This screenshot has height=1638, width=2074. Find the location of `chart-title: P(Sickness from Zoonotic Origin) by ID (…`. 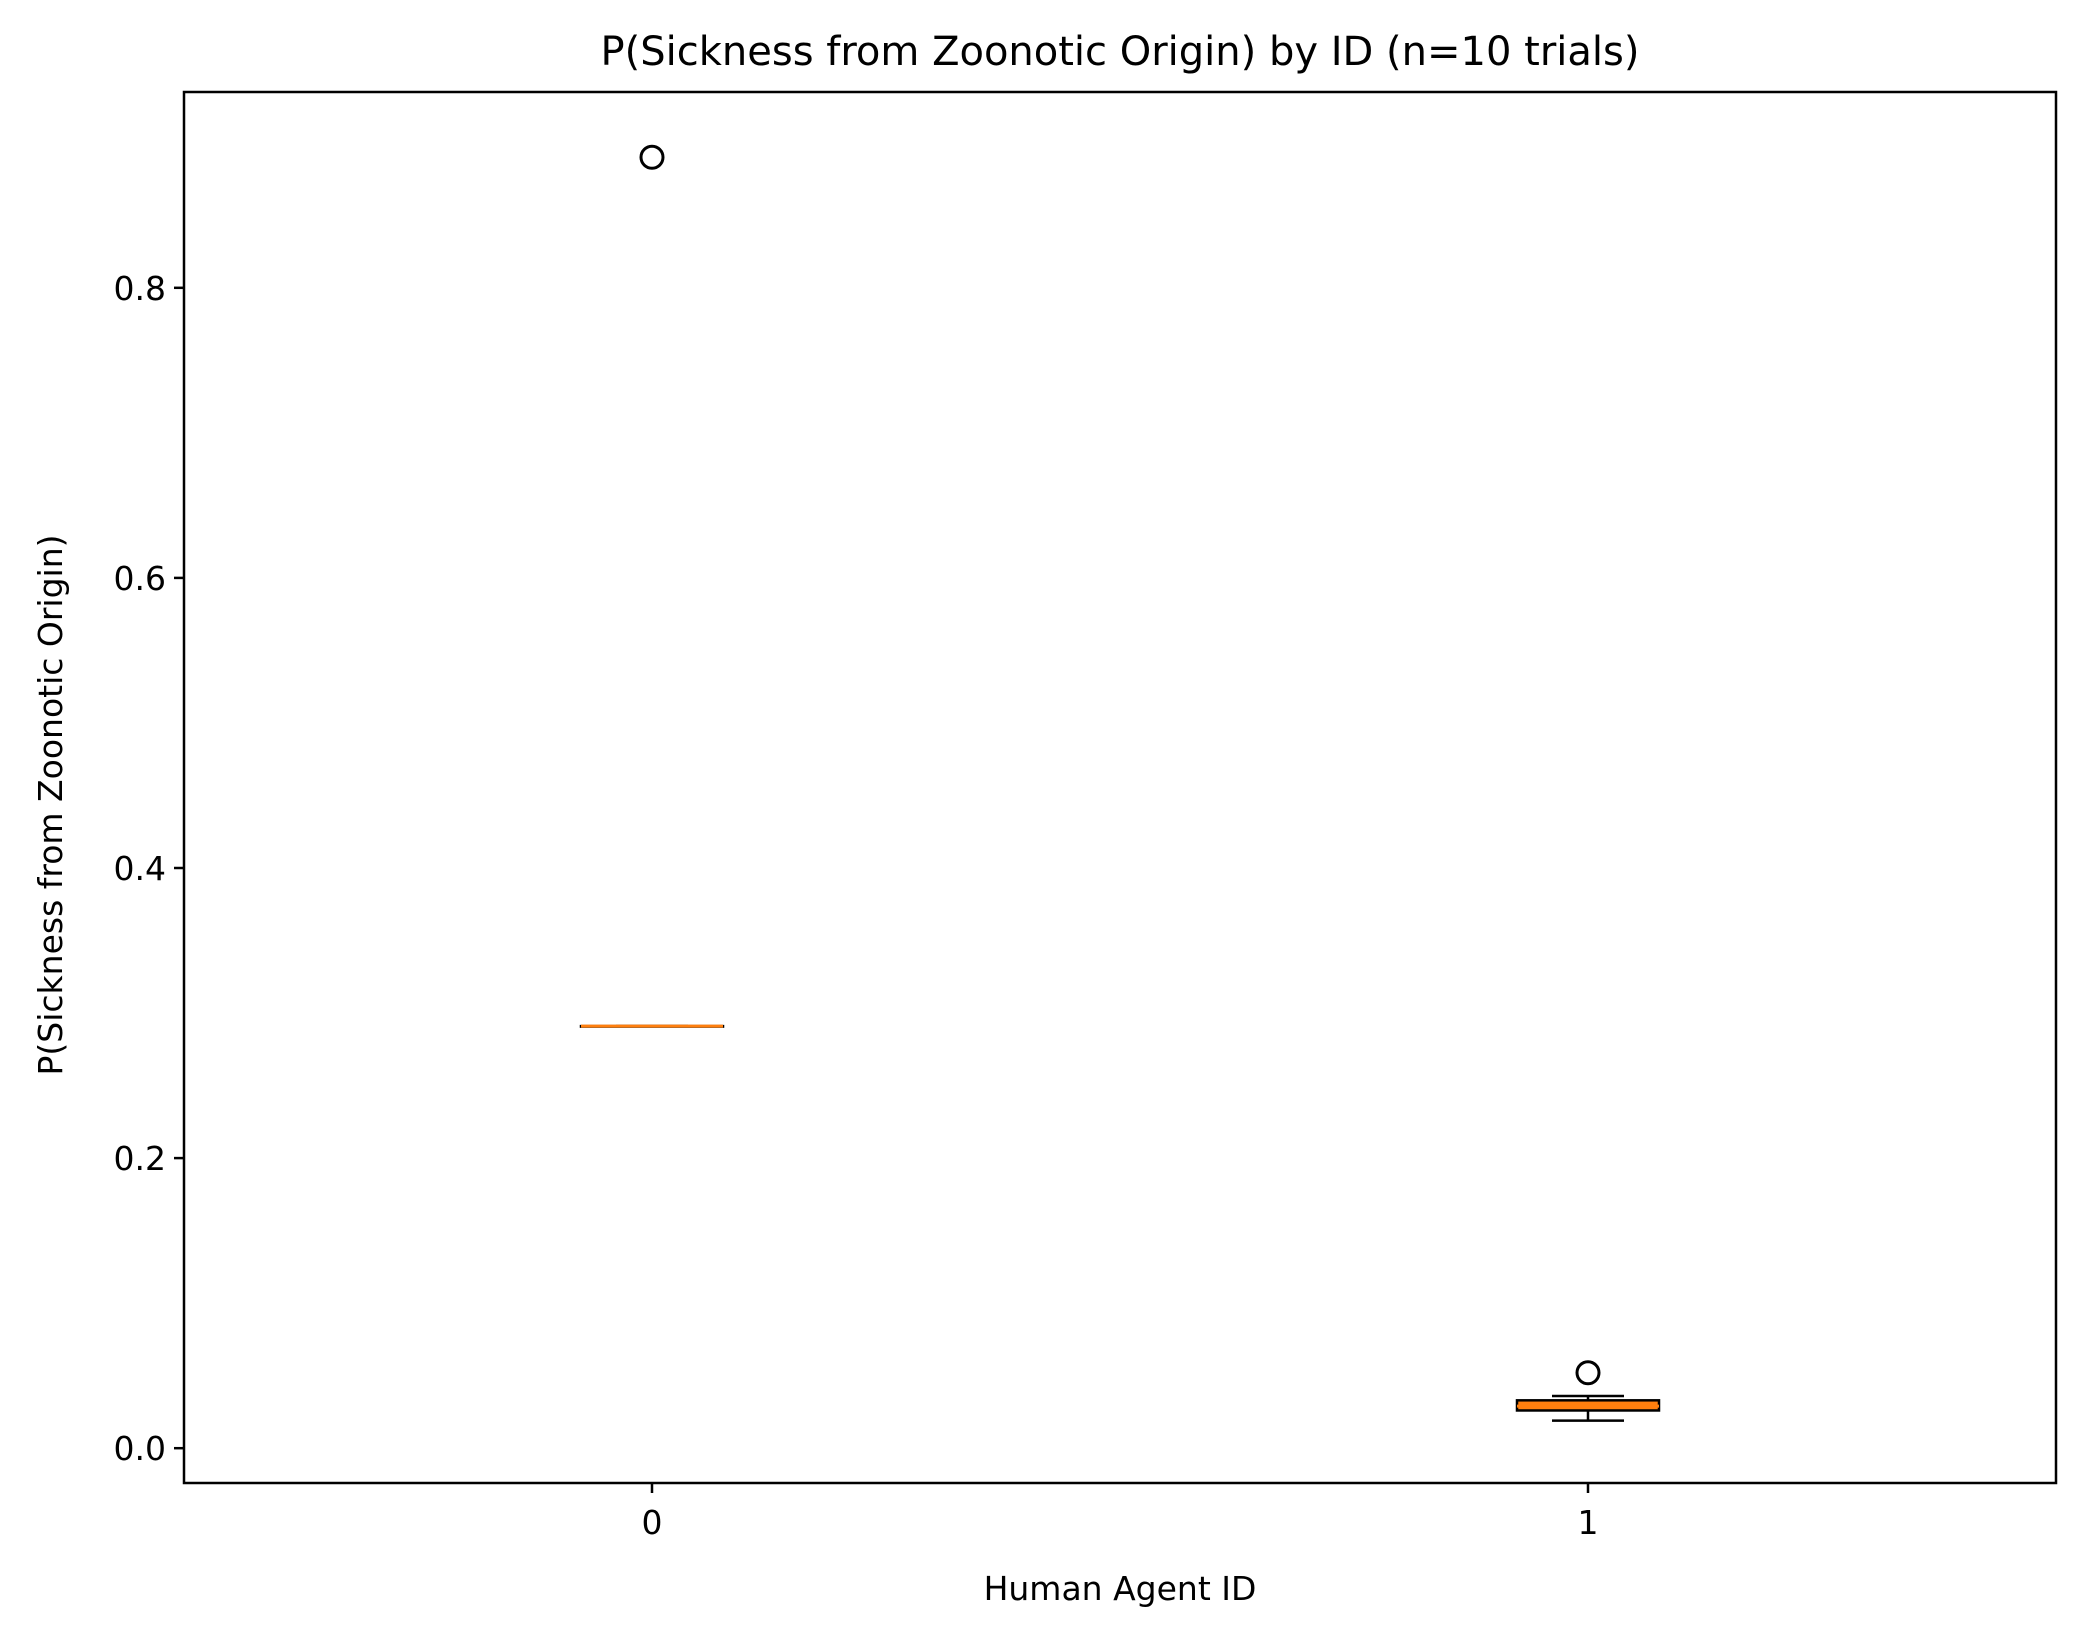

chart-title: P(Sickness from Zoonotic Origin) by ID (… is located at coordinates (1120, 52).